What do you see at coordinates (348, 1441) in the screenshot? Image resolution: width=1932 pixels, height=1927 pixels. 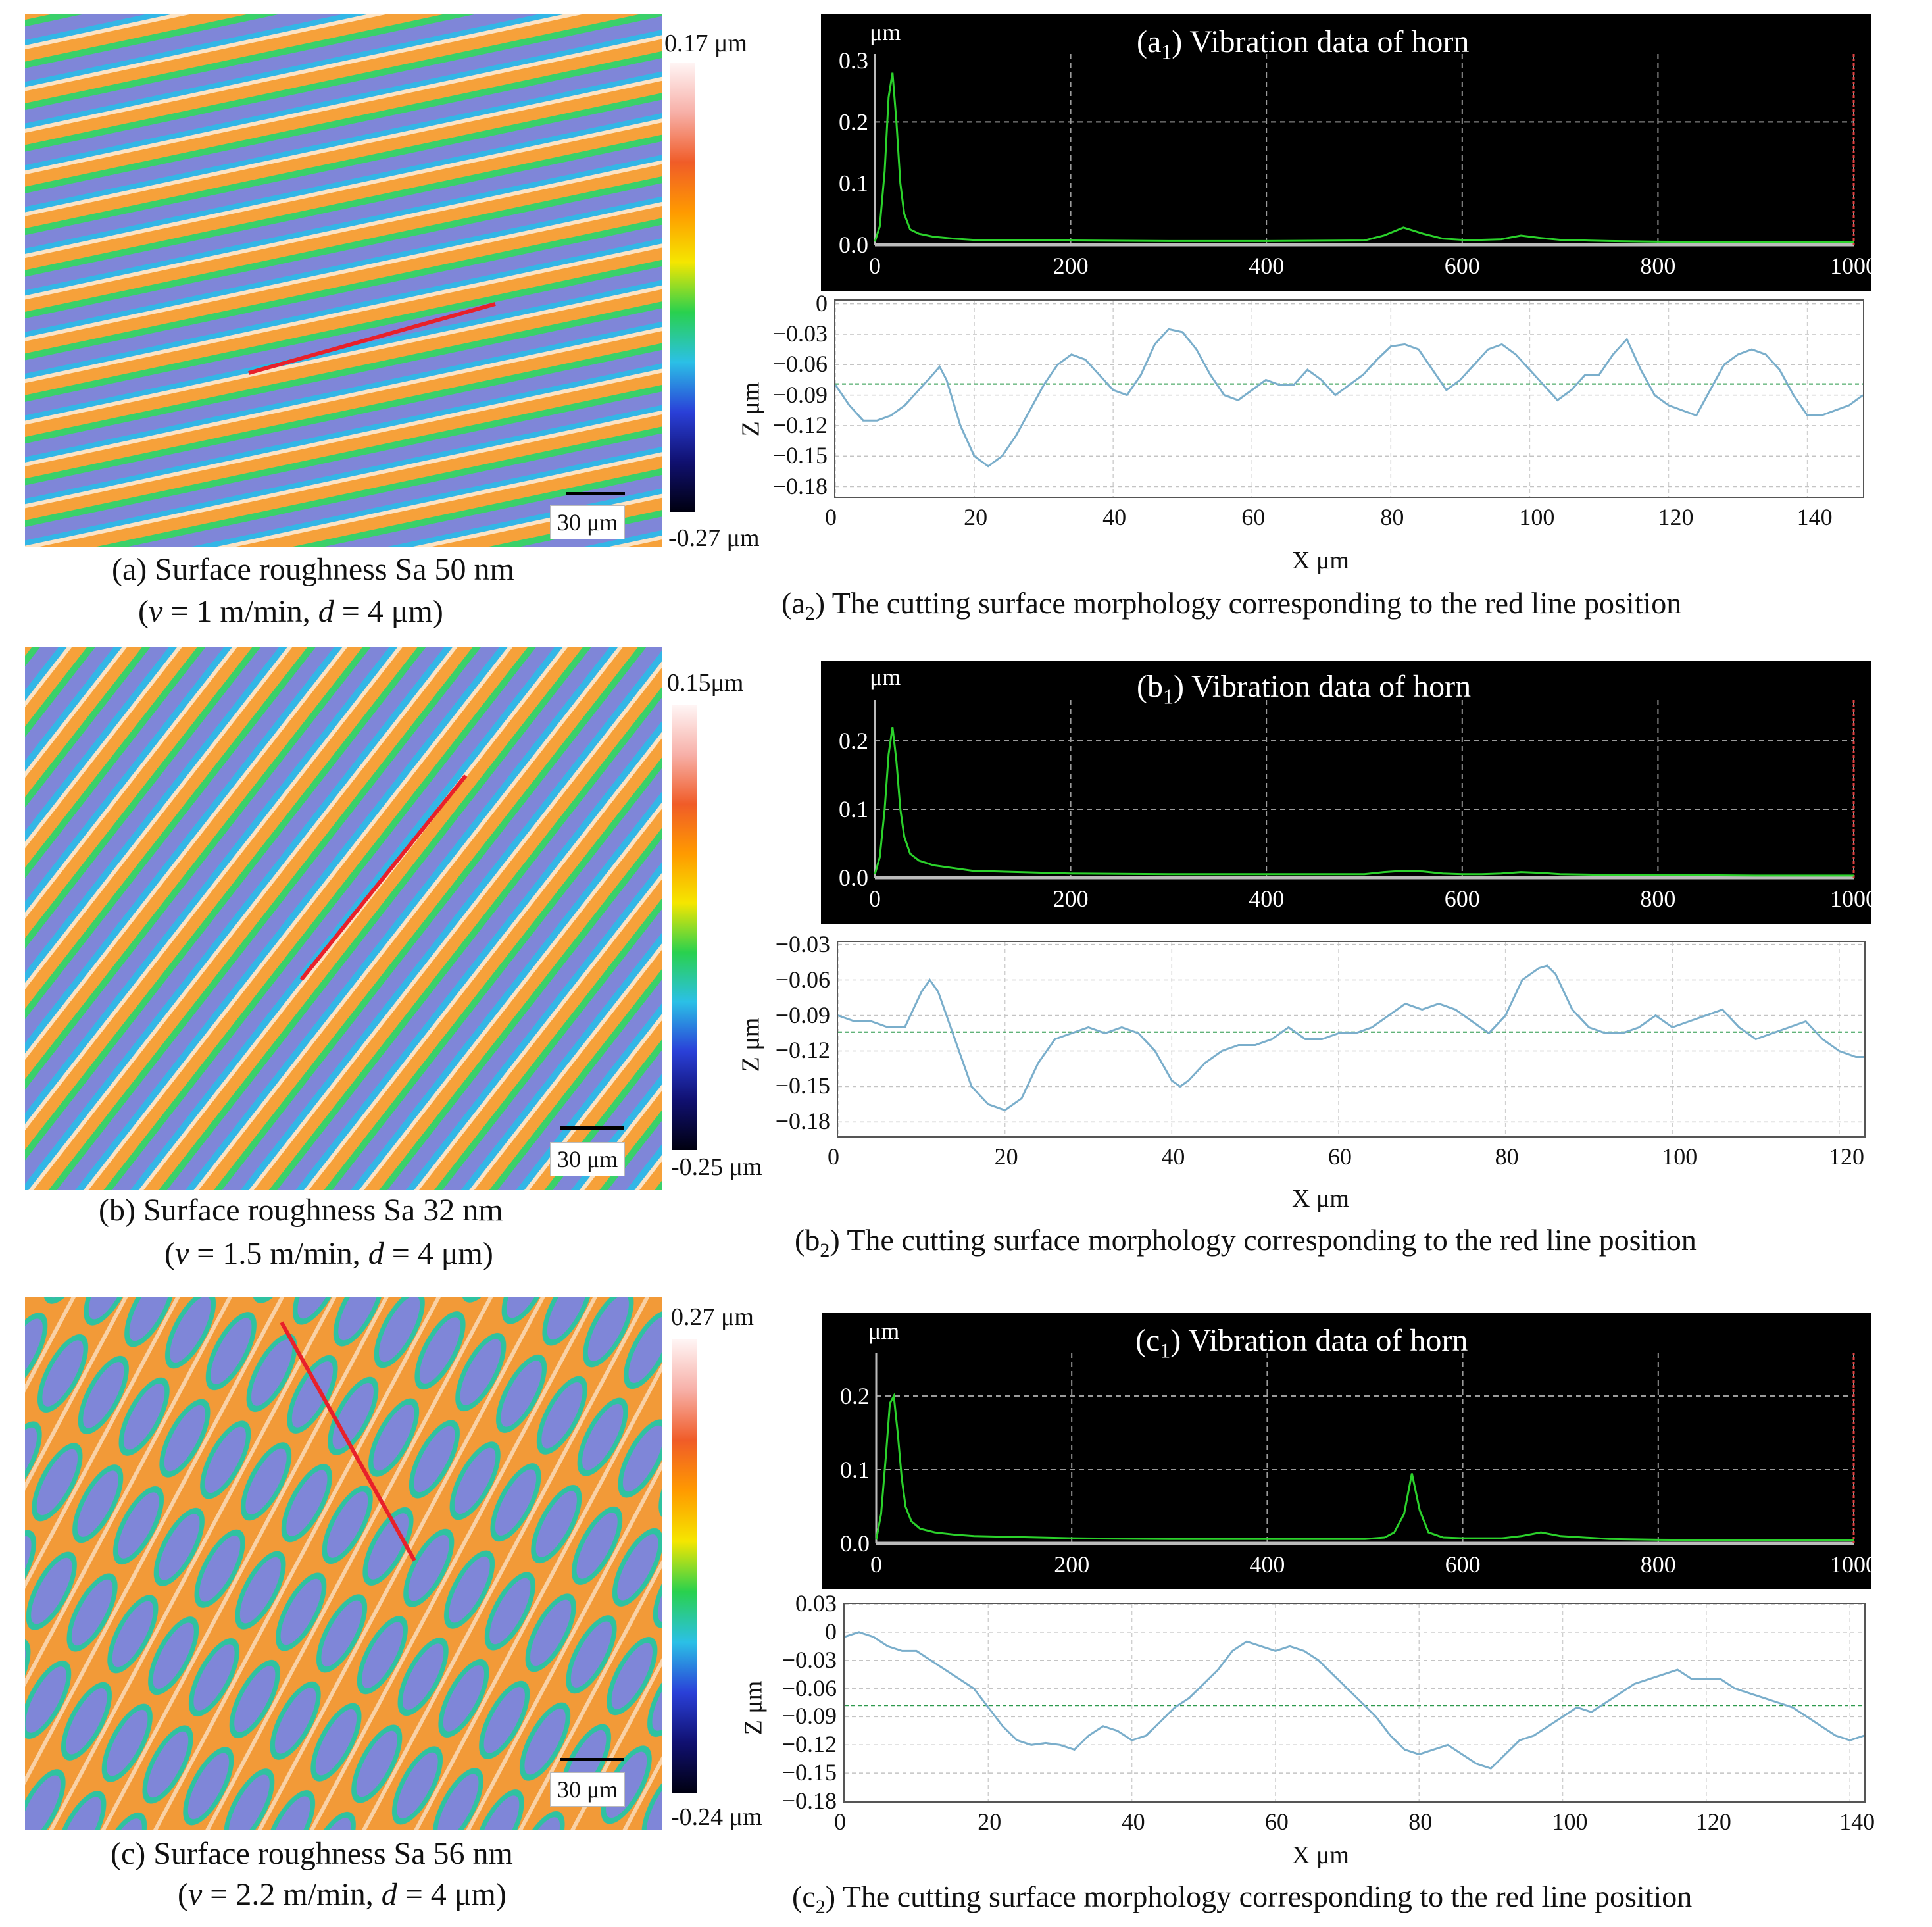 I see `red-line-c` at bounding box center [348, 1441].